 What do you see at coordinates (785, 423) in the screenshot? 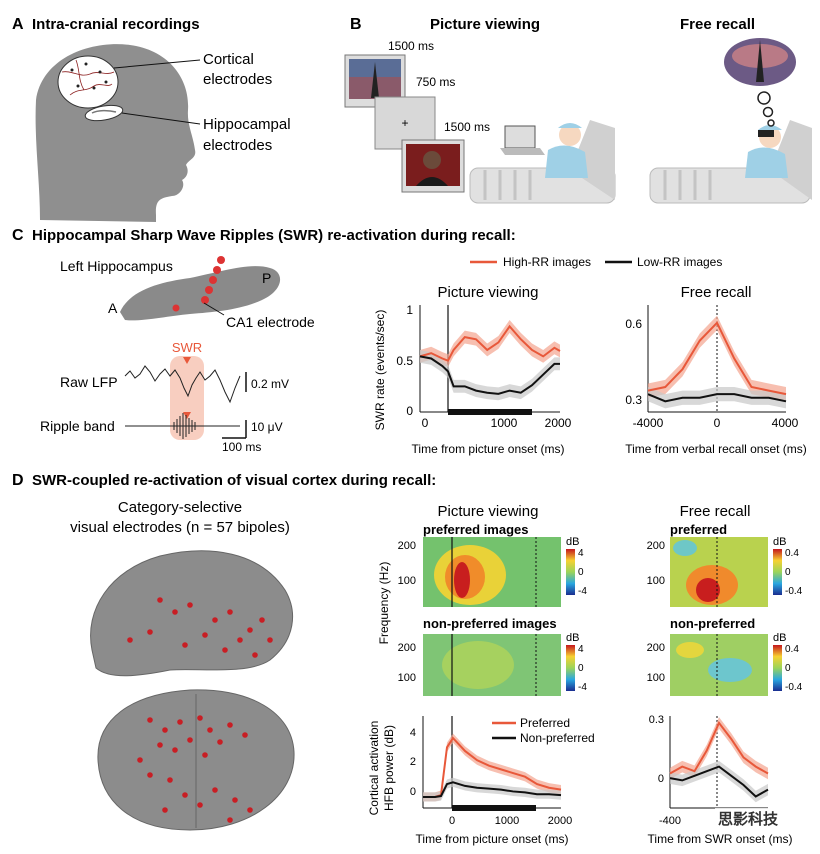
I see `c-fr-xtick-4000: 4000` at bounding box center [785, 423].